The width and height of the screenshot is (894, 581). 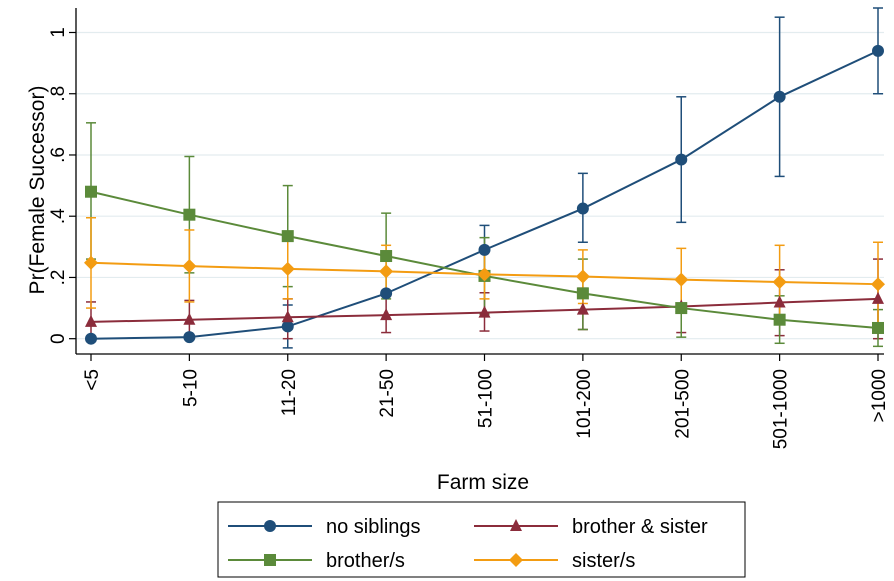 What do you see at coordinates (682, 404) in the screenshot?
I see `x-tick-label: 201-500` at bounding box center [682, 404].